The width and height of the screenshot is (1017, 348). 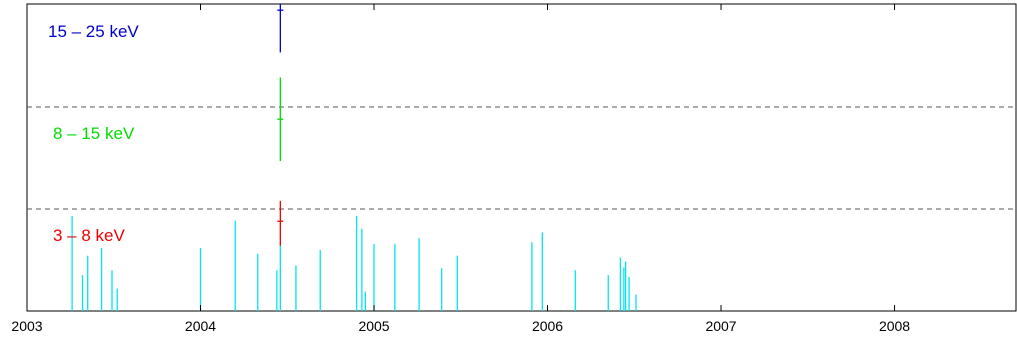 I want to click on x-tick-label-2008: 2008, so click(x=894, y=326).